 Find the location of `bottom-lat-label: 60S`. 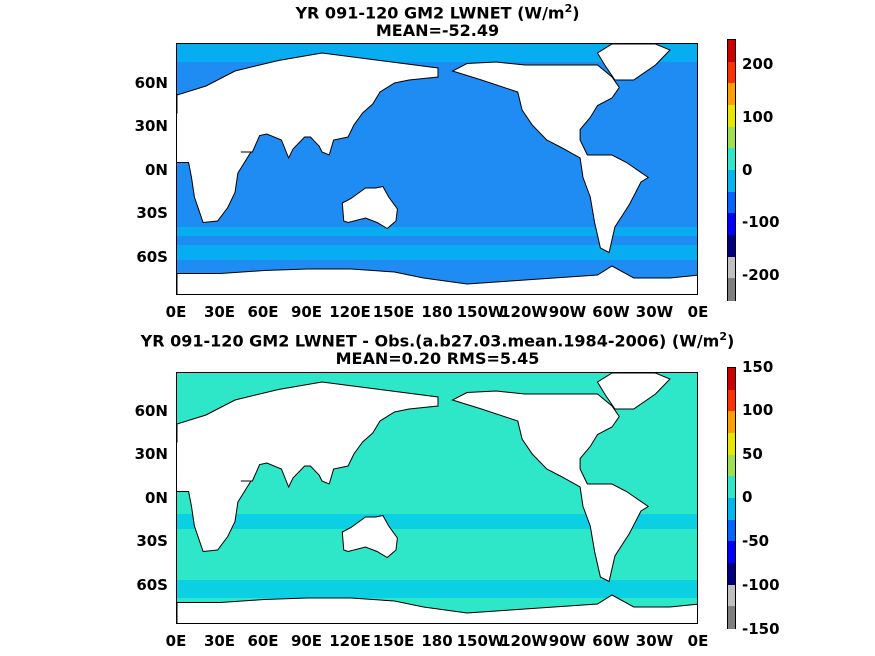

bottom-lat-label: 60S is located at coordinates (152, 585).